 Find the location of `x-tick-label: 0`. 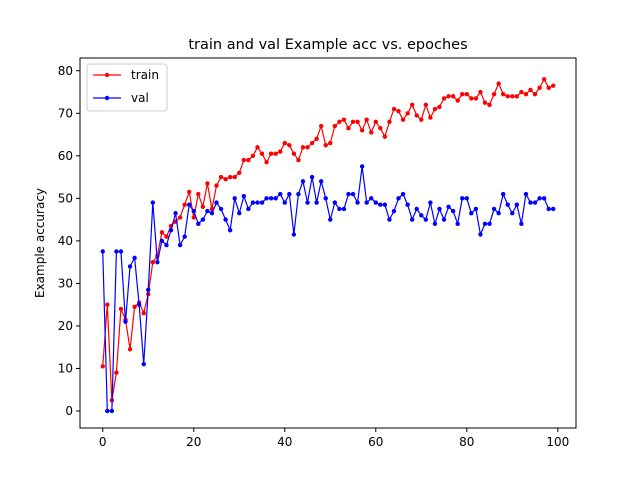

x-tick-label: 0 is located at coordinates (103, 442).